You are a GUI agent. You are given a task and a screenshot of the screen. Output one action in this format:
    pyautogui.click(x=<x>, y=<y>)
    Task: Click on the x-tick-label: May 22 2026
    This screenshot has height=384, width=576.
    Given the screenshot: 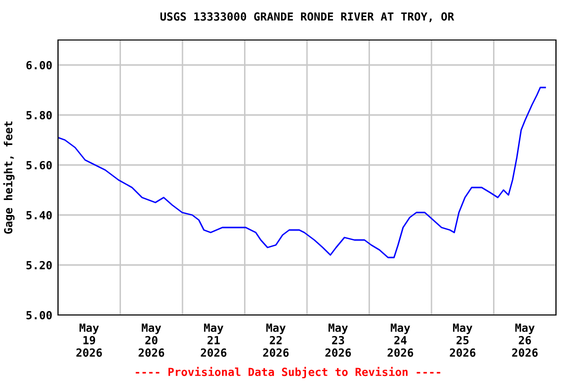 What is the action you would take?
    pyautogui.click(x=276, y=340)
    